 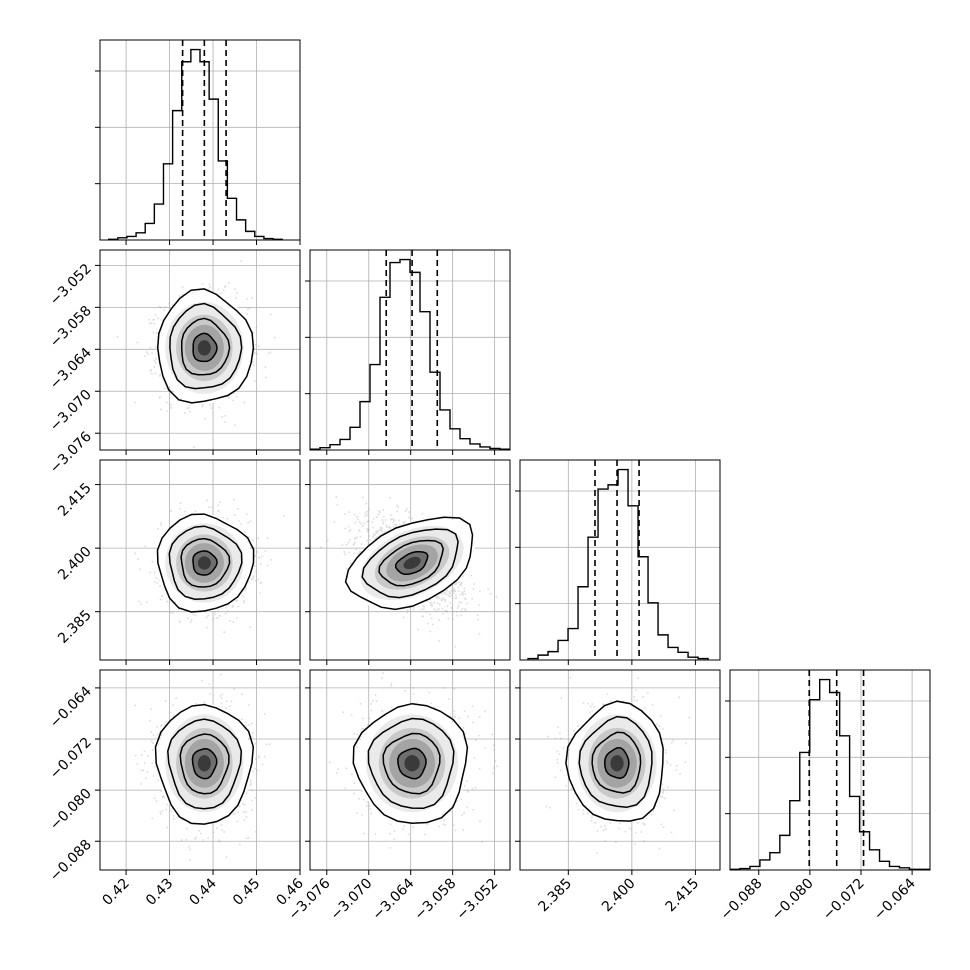 What do you see at coordinates (71, 453) in the screenshot?
I see `y-tick-label: −3.076` at bounding box center [71, 453].